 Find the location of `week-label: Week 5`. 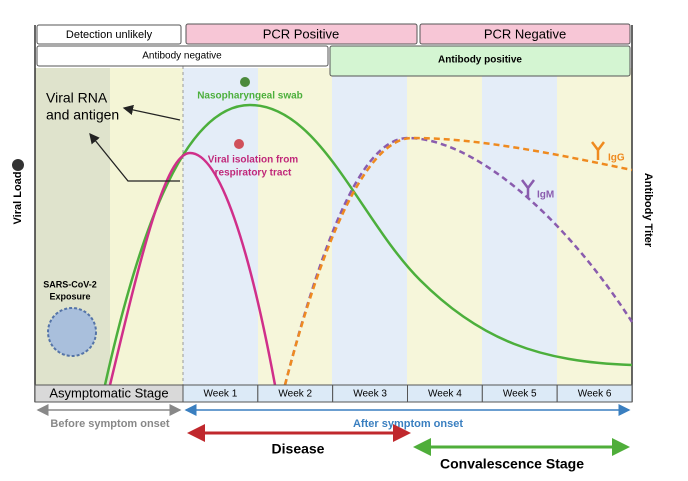

week-label: Week 5 is located at coordinates (520, 394).